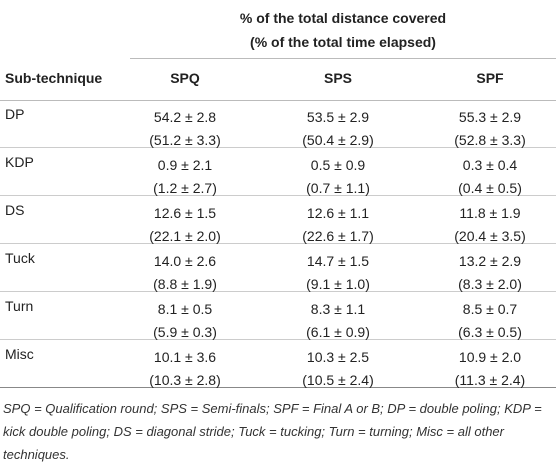 The image size is (556, 473). Describe the element at coordinates (185, 357) in the screenshot. I see `cell-line: 10.1 ± 3.6` at that location.